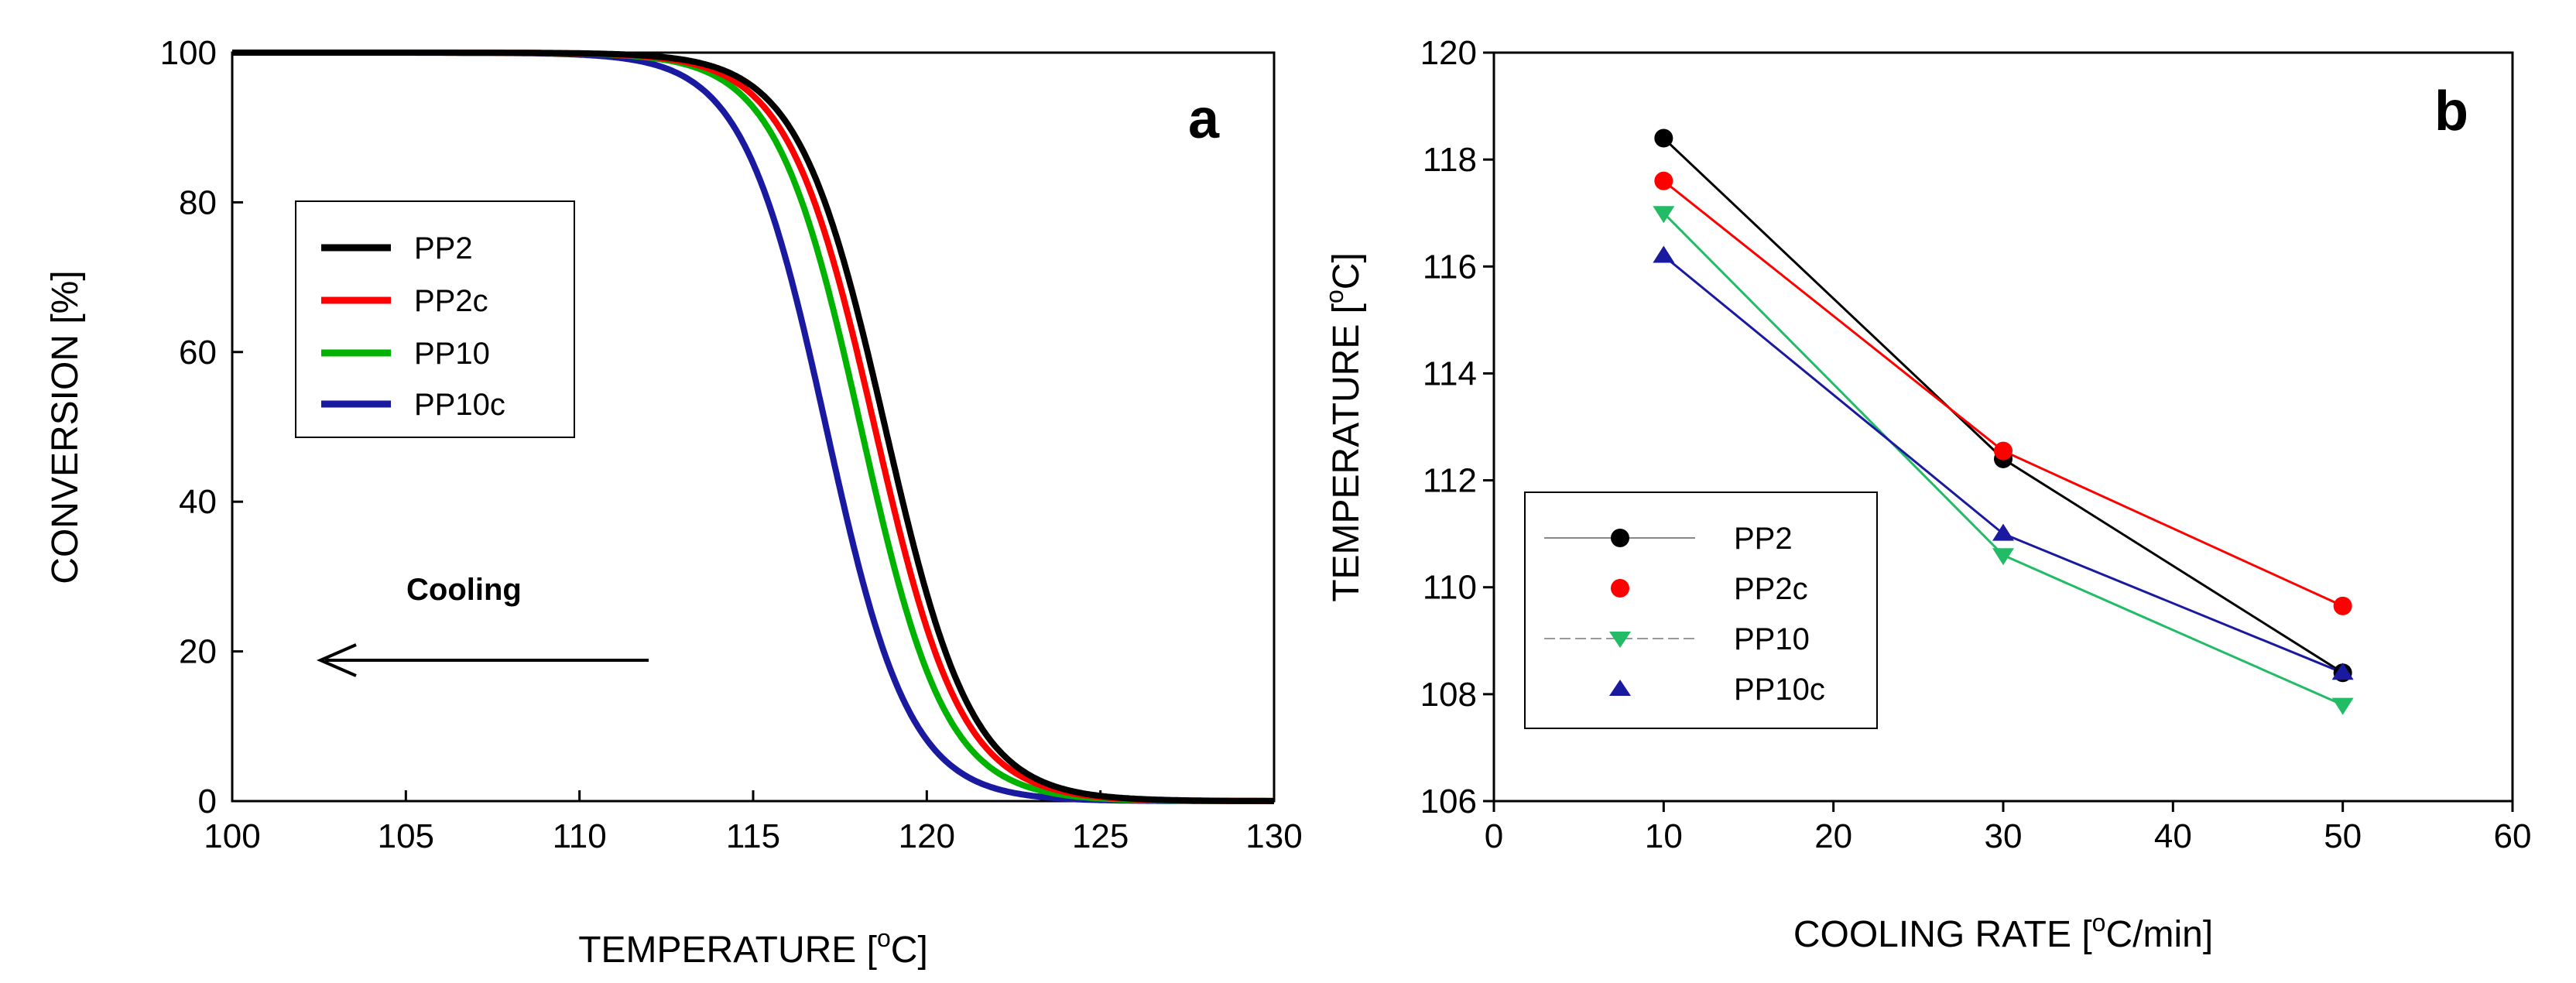 The image size is (2576, 983). Describe the element at coordinates (1448, 801) in the screenshot. I see `panel-b-ytick-label: 106` at that location.